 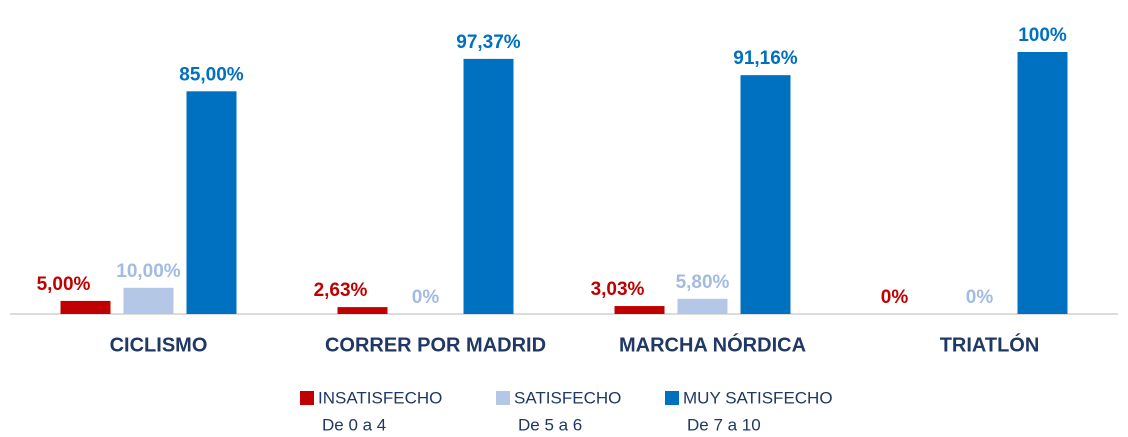 I want to click on x-tick-label: CORRER POR MADRID, so click(x=435, y=345).